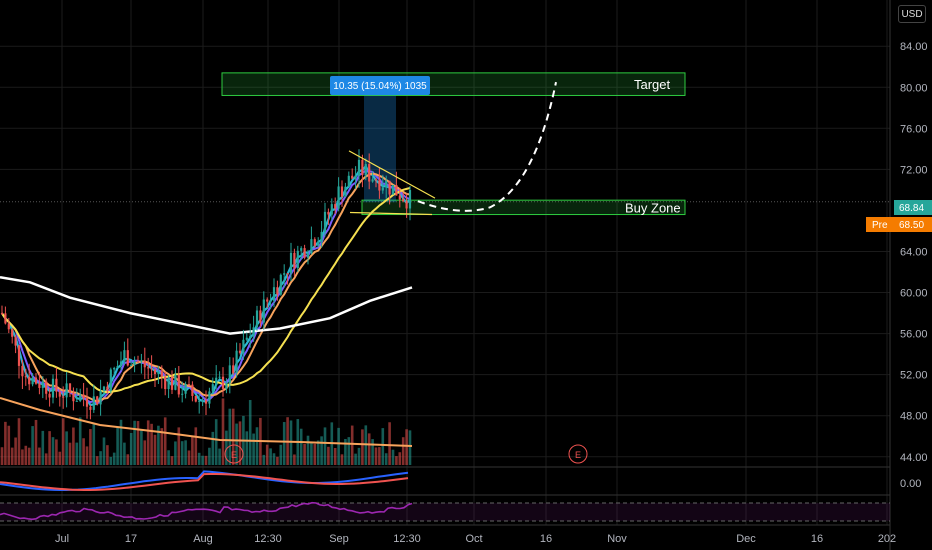 This screenshot has height=550, width=932. I want to click on earnings-marker-text: E, so click(578, 455).